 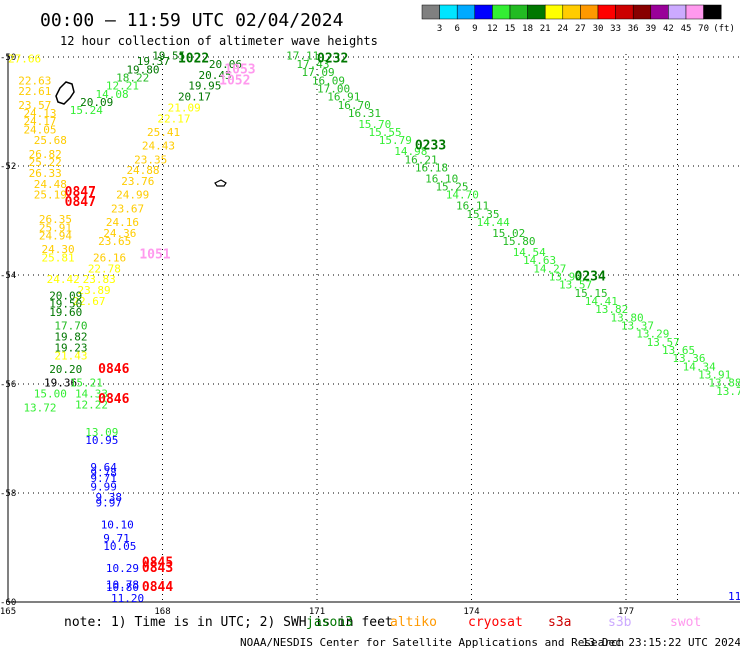 I want to click on wave-height-point: 16.10, so click(x=441, y=178).